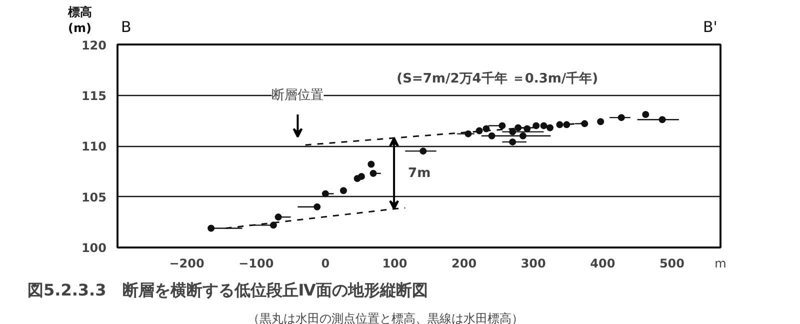 The height and width of the screenshot is (324, 800). What do you see at coordinates (603, 263) in the screenshot?
I see `x-tick-label: 400` at bounding box center [603, 263].